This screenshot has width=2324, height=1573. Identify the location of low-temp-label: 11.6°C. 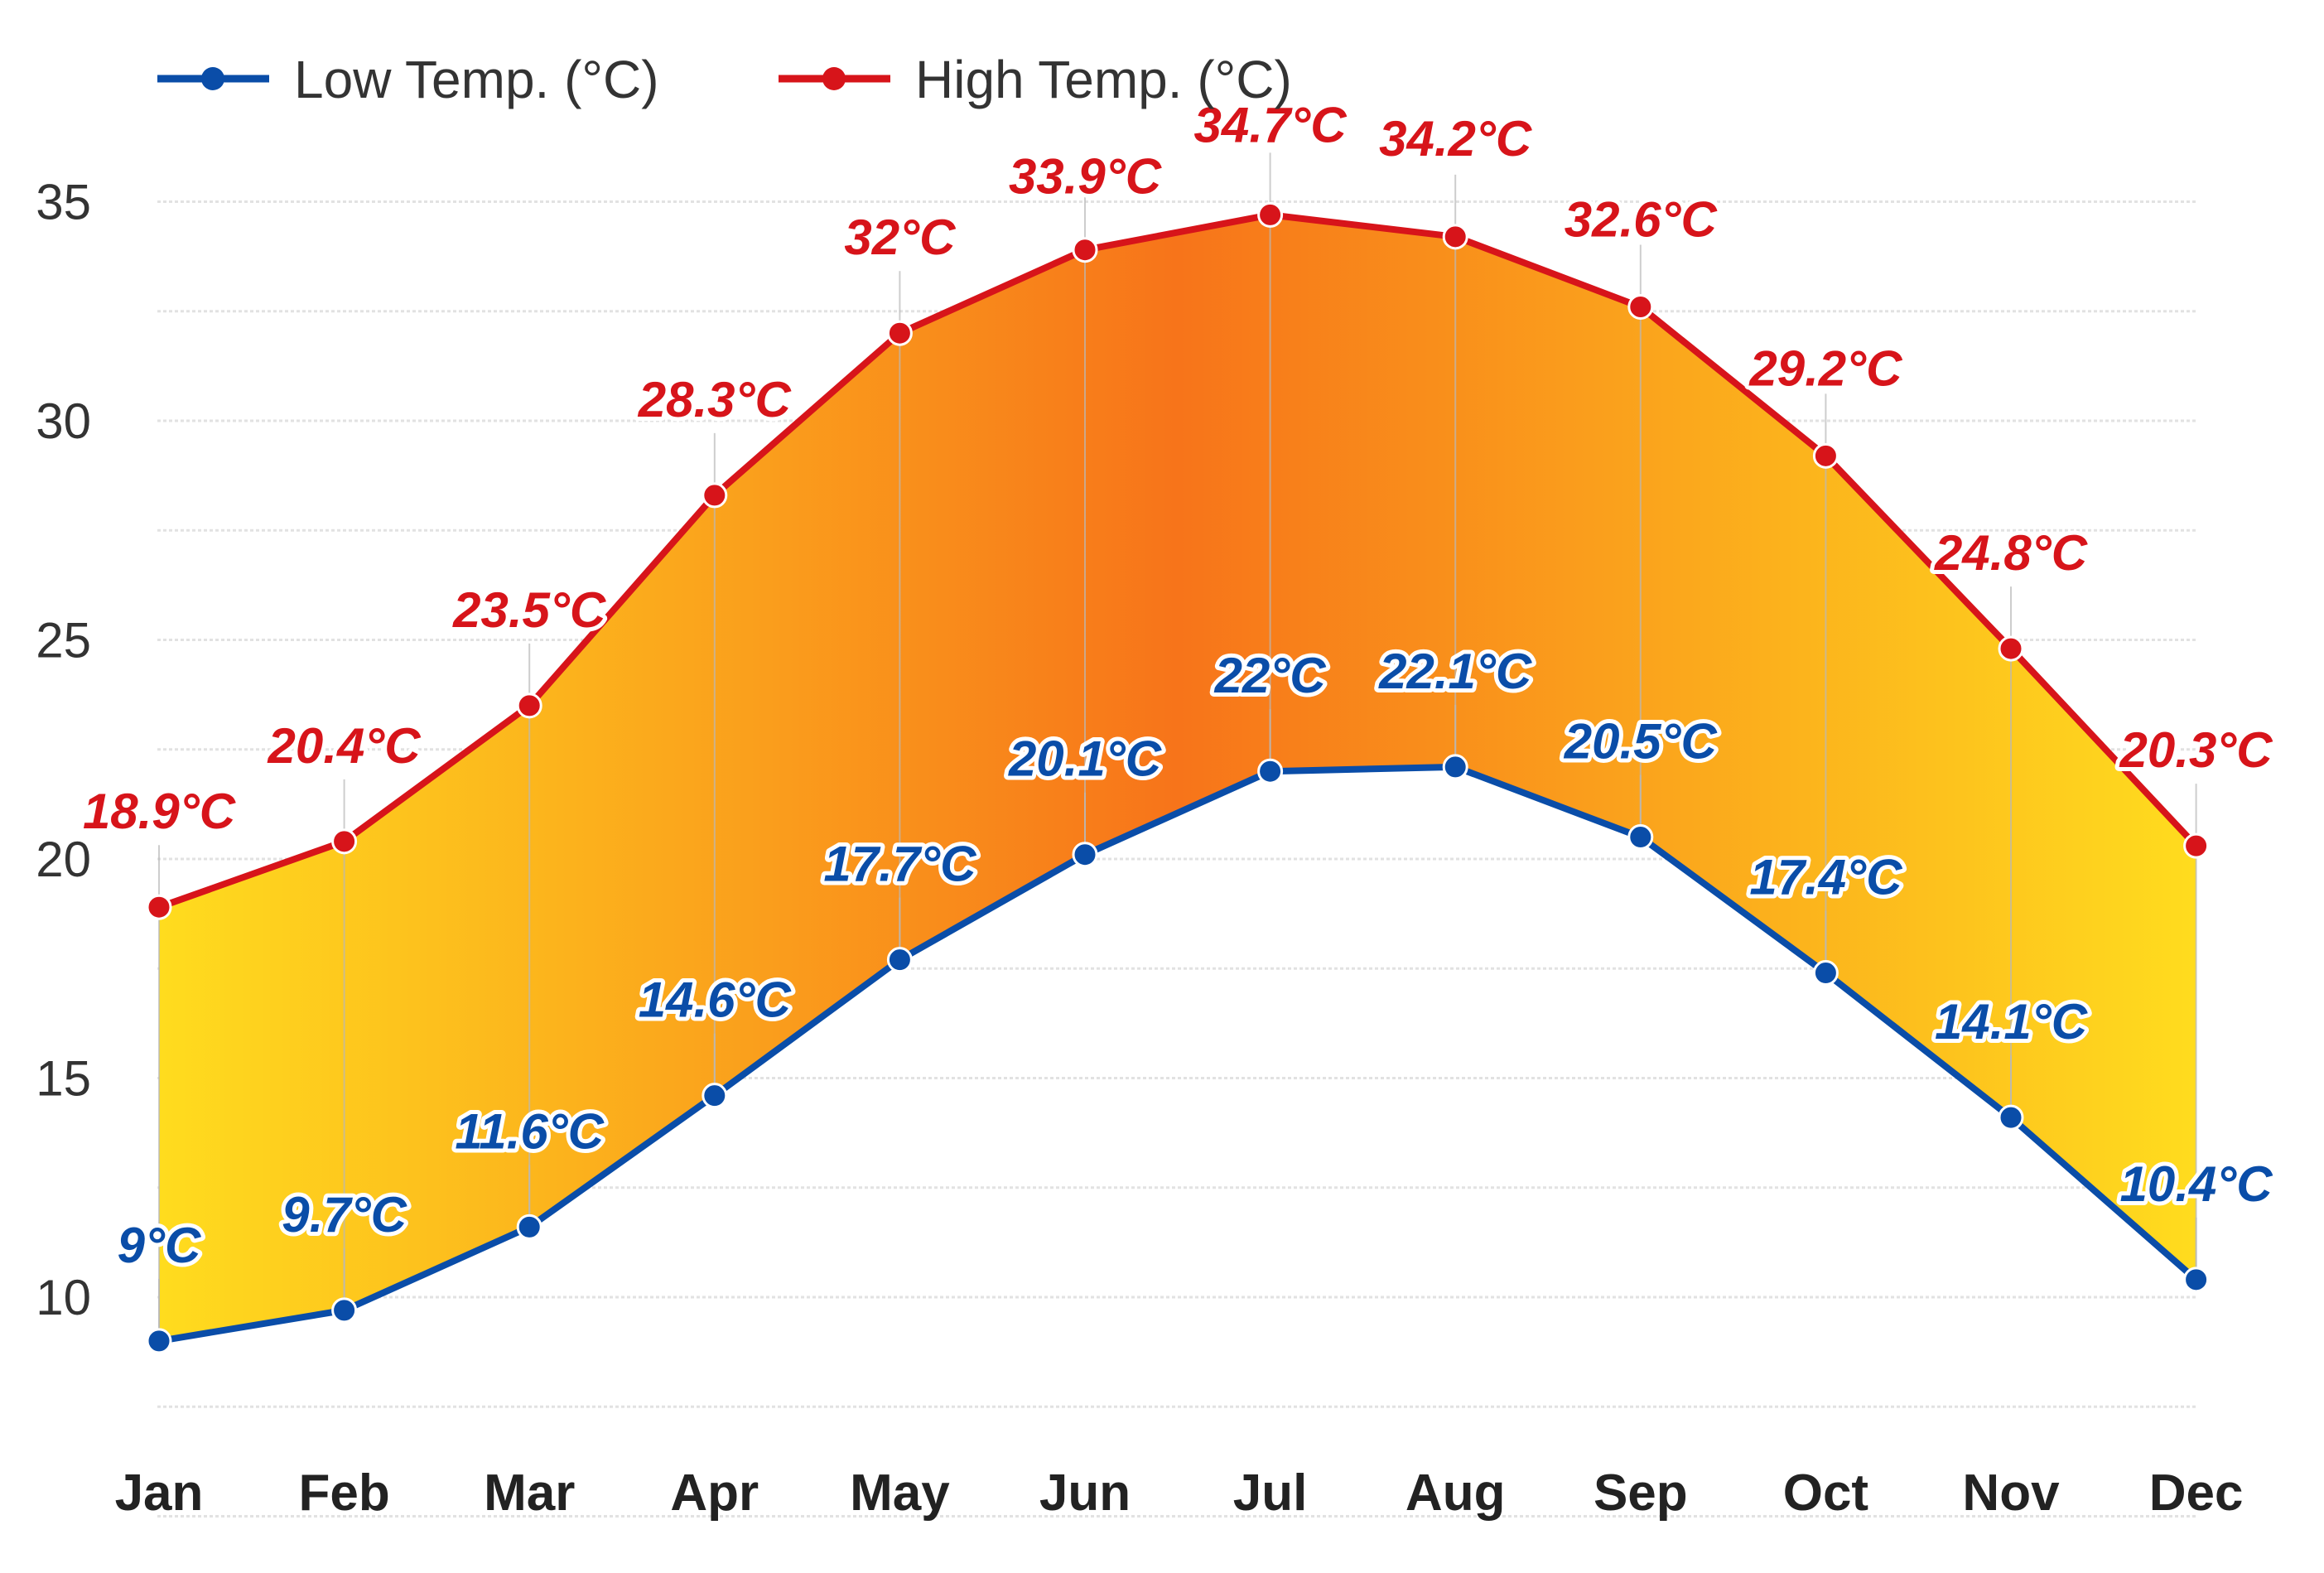
(530, 1131).